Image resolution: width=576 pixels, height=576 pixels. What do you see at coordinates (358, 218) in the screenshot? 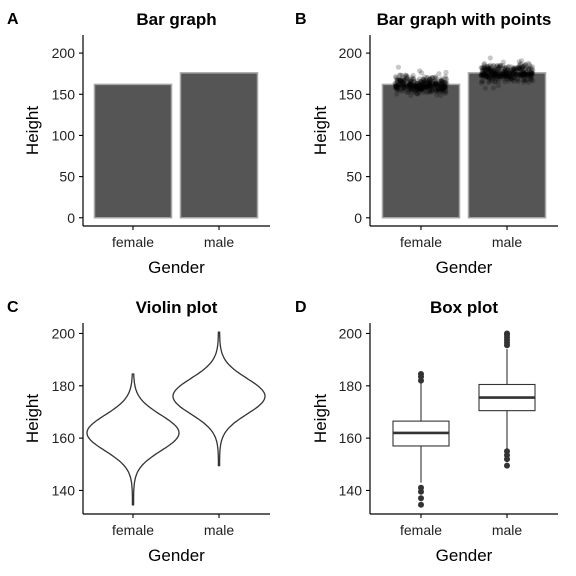
I see `y-tick-label: 0` at bounding box center [358, 218].